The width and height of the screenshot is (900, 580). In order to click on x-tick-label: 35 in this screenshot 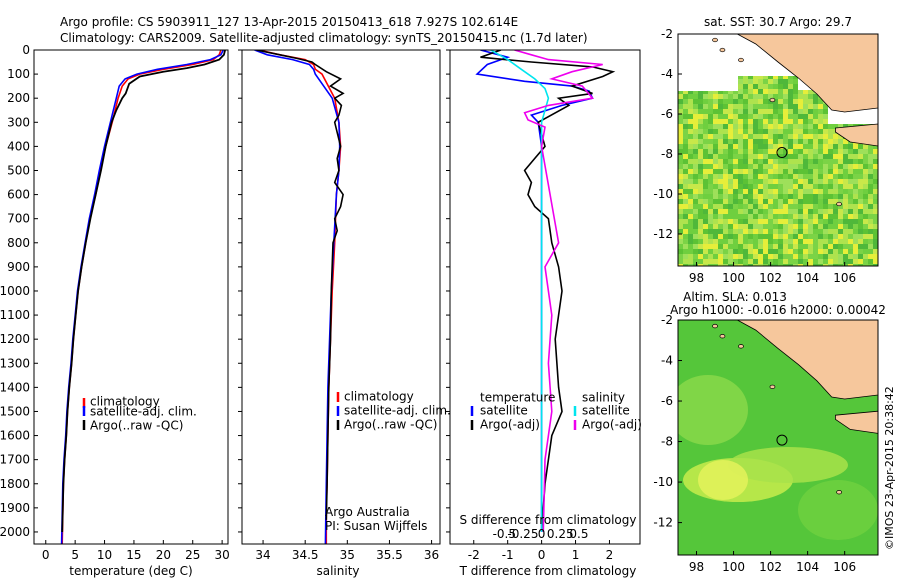, I will do `click(347, 555)`.